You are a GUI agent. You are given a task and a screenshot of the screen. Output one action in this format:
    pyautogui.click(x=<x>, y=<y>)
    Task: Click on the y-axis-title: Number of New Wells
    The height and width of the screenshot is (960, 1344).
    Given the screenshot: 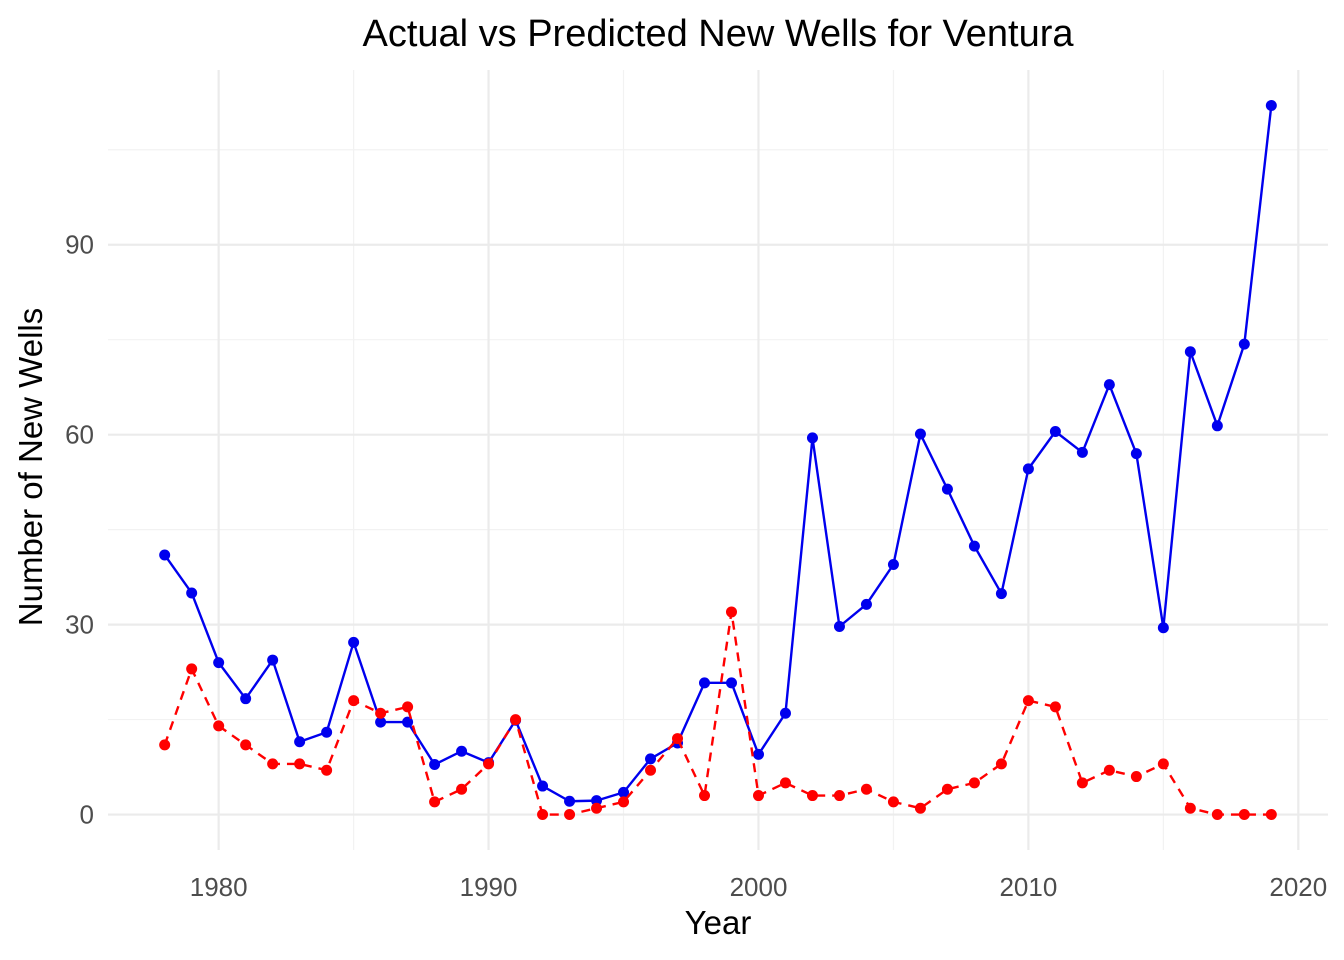 What is the action you would take?
    pyautogui.click(x=30, y=467)
    